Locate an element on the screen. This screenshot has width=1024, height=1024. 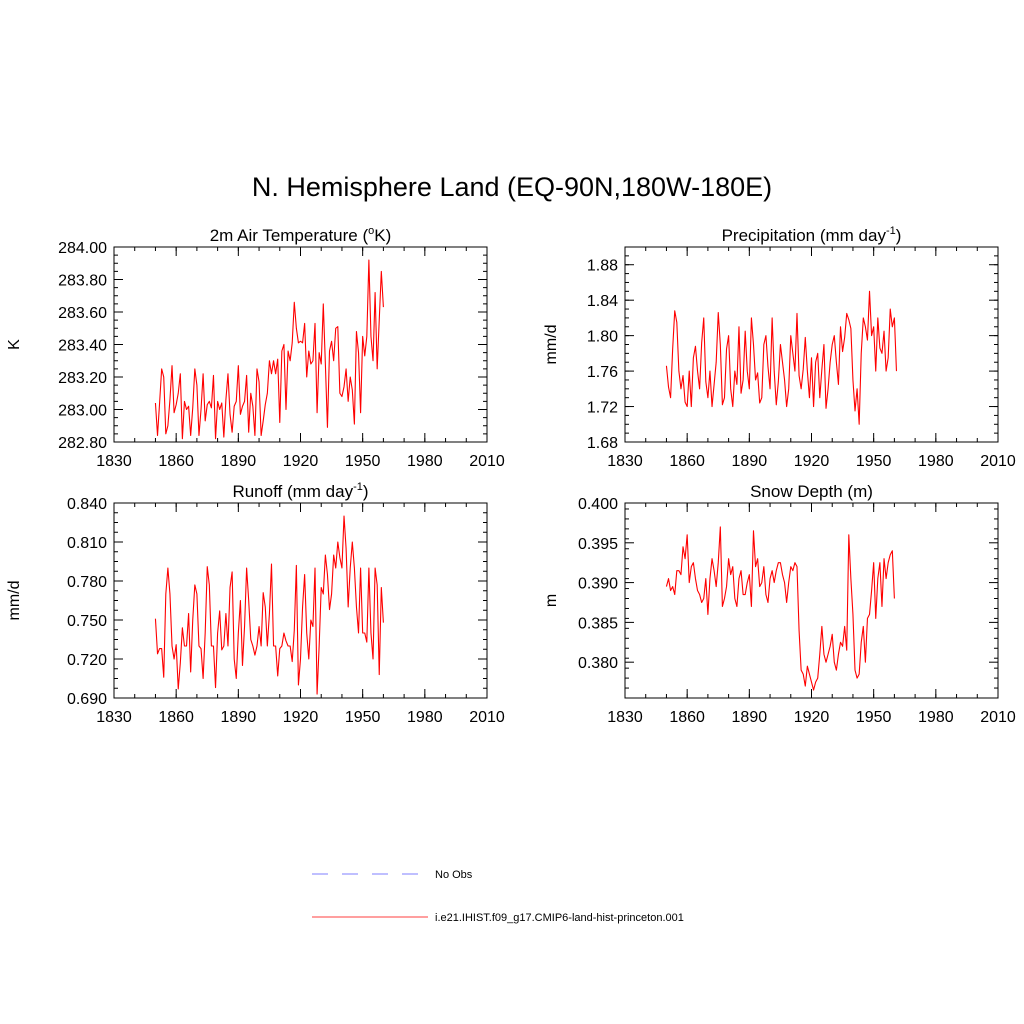
y-tick-label: 1.72 is located at coordinates (602, 408).